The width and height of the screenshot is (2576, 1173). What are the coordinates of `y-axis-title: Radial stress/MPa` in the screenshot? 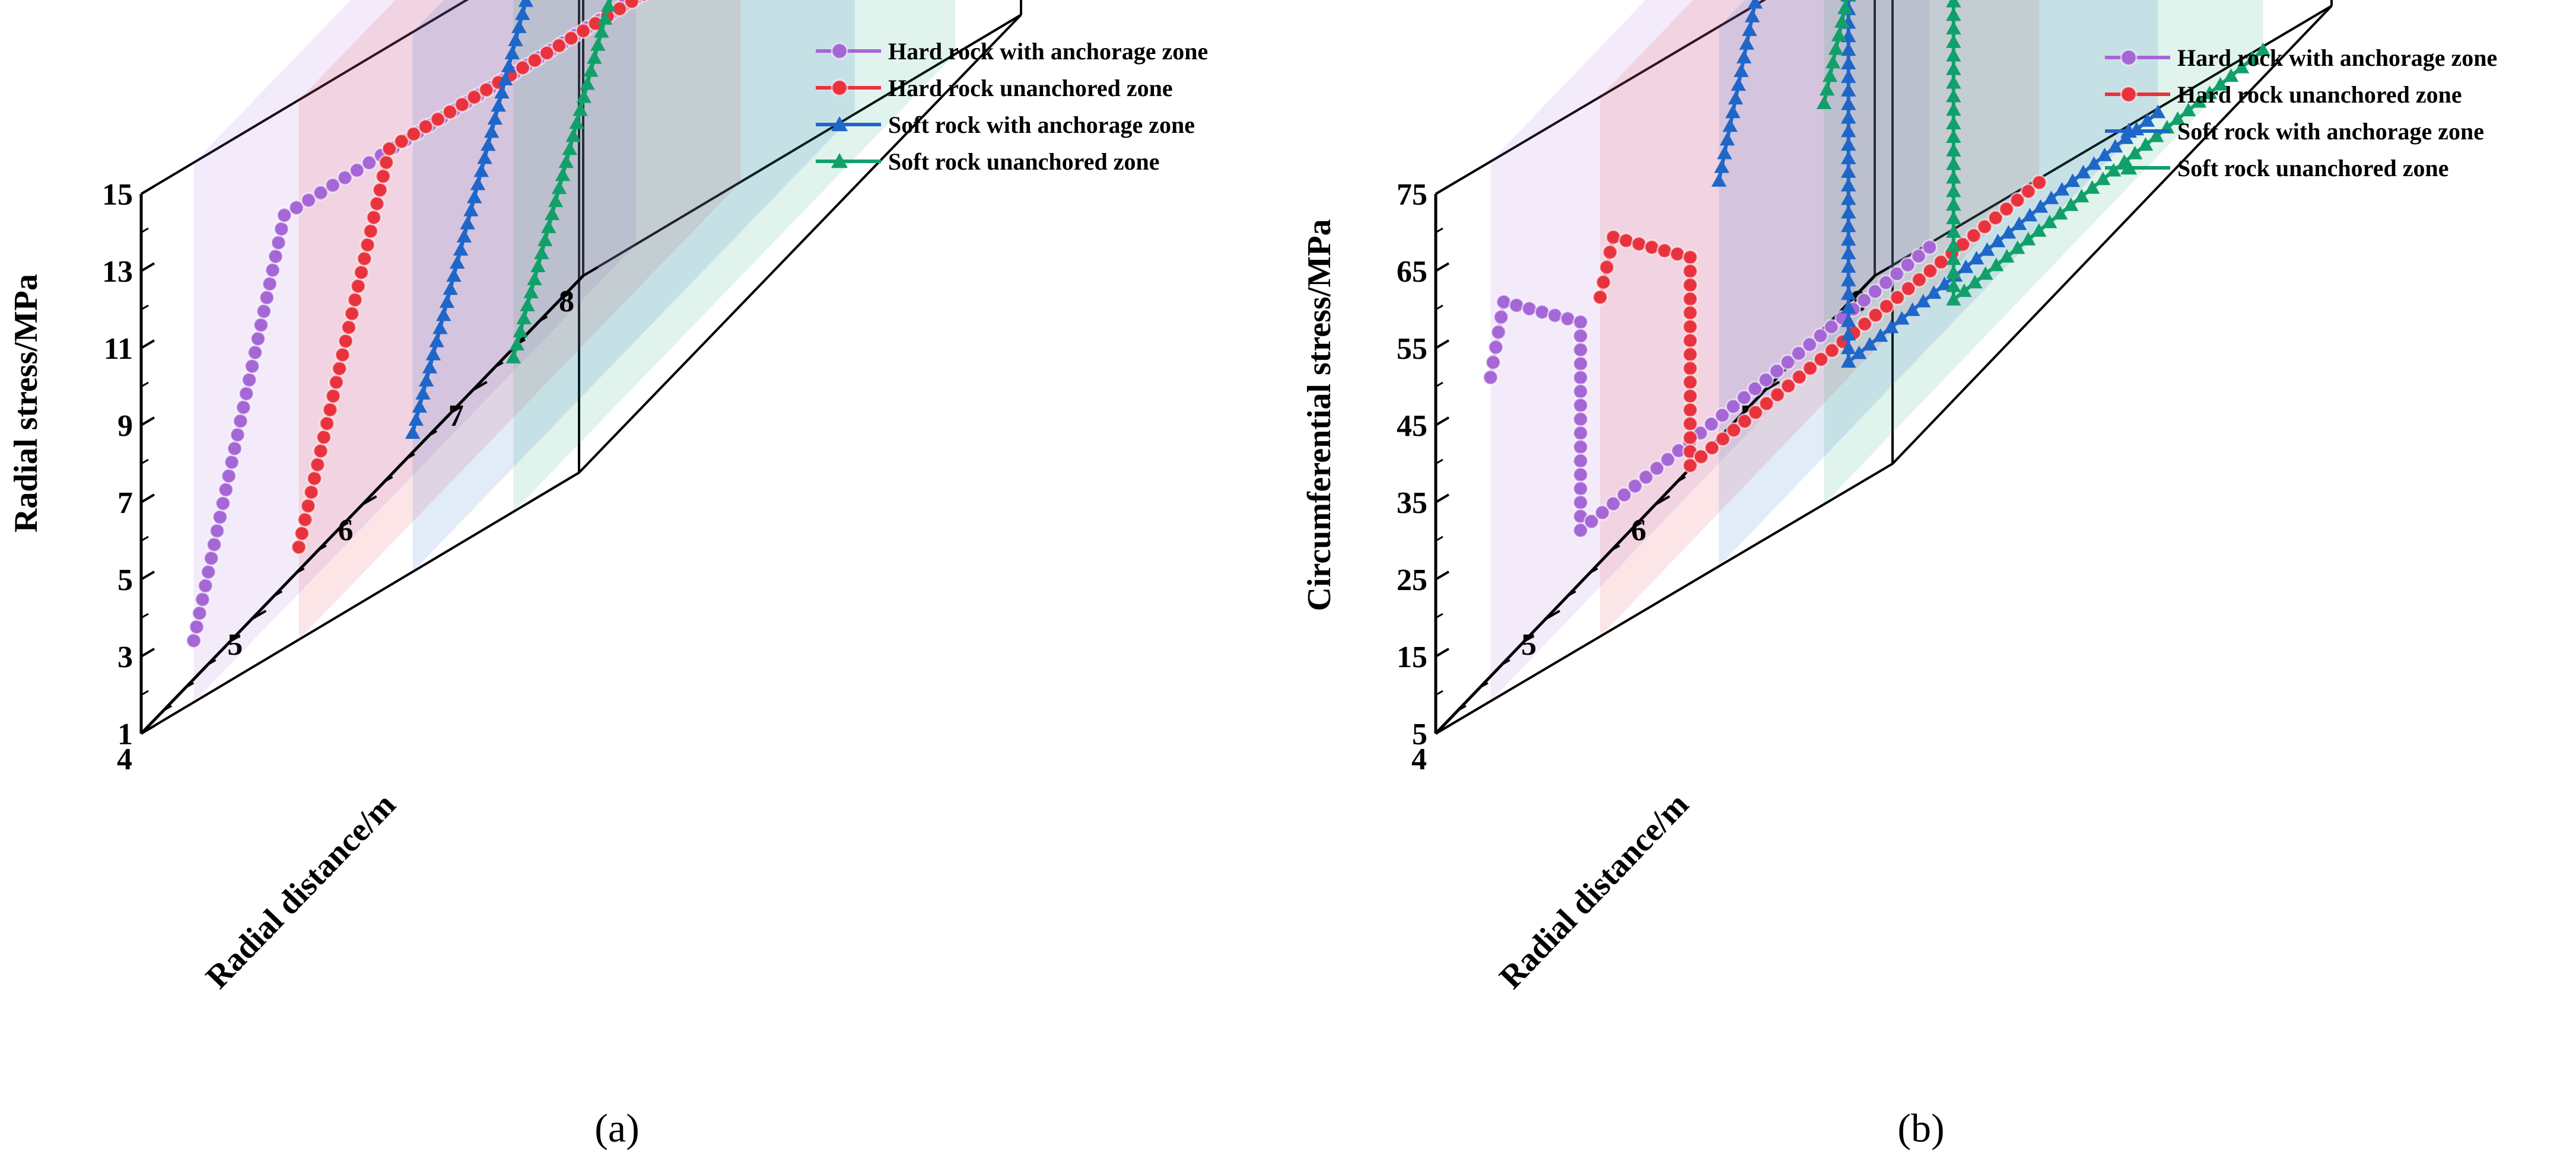 It's located at (26, 403).